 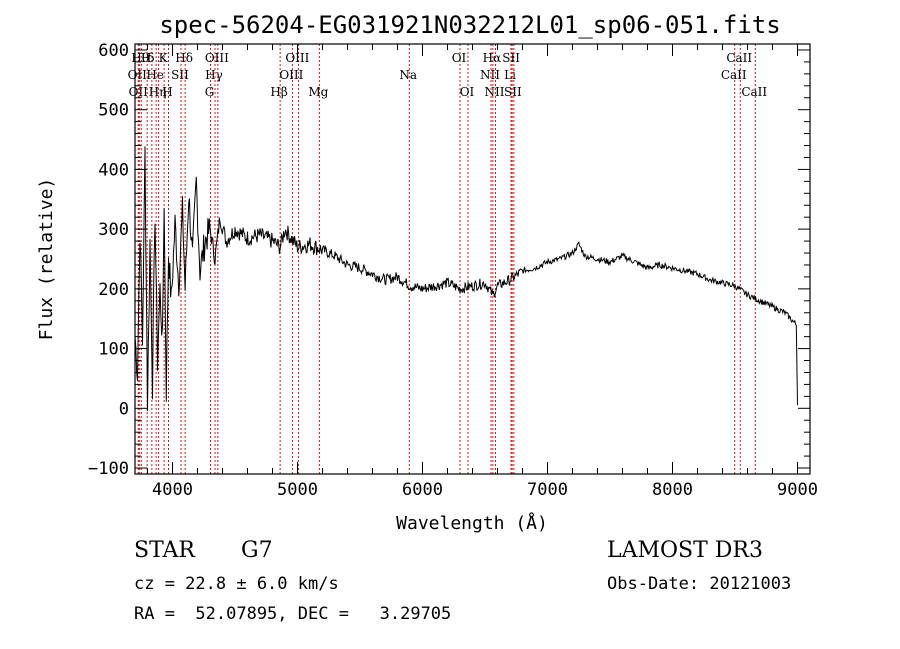 What do you see at coordinates (124, 409) in the screenshot?
I see `y-tick-label: 0` at bounding box center [124, 409].